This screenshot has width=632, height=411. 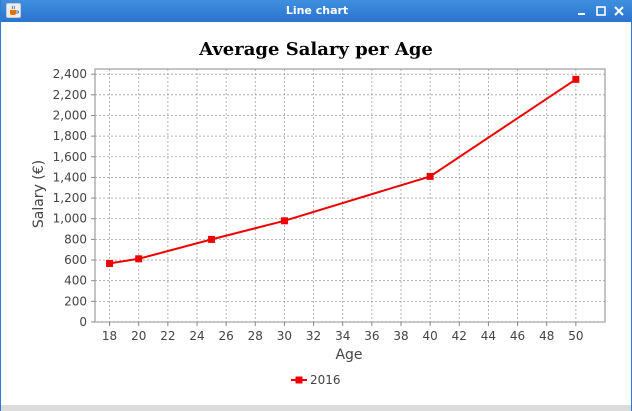 I want to click on x-tick-label: 22, so click(x=167, y=336).